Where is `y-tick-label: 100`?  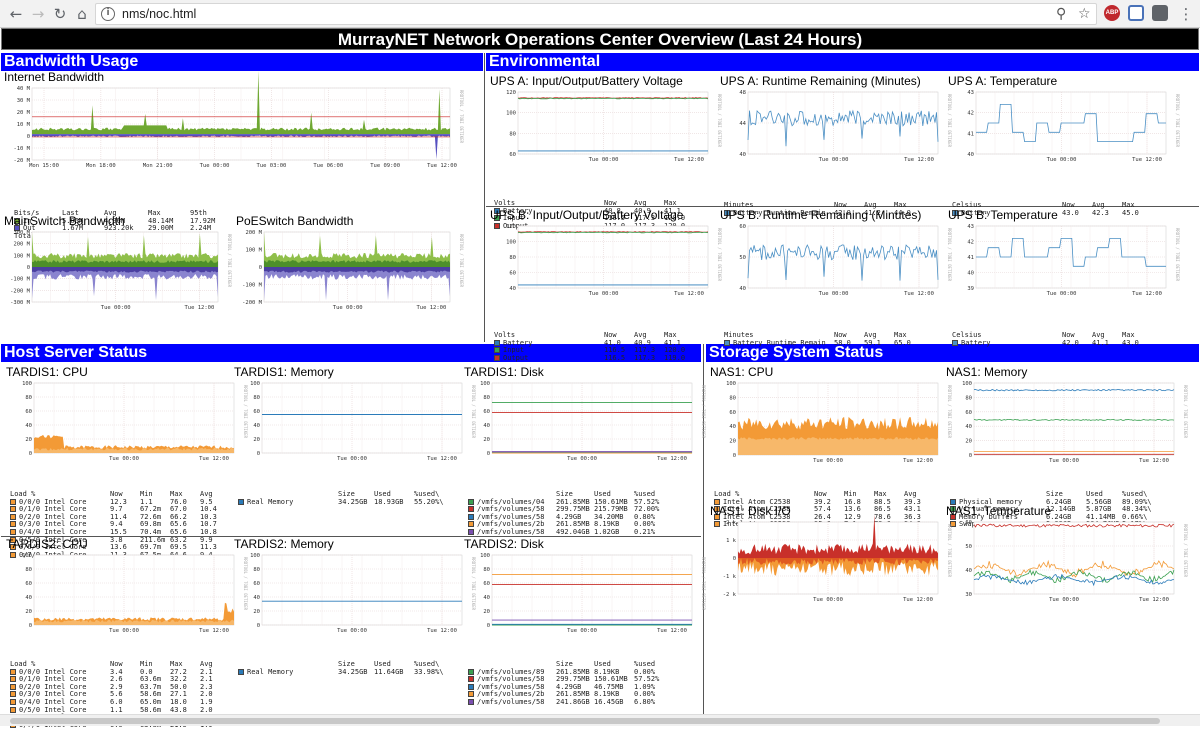 y-tick-label: 100 is located at coordinates (967, 384).